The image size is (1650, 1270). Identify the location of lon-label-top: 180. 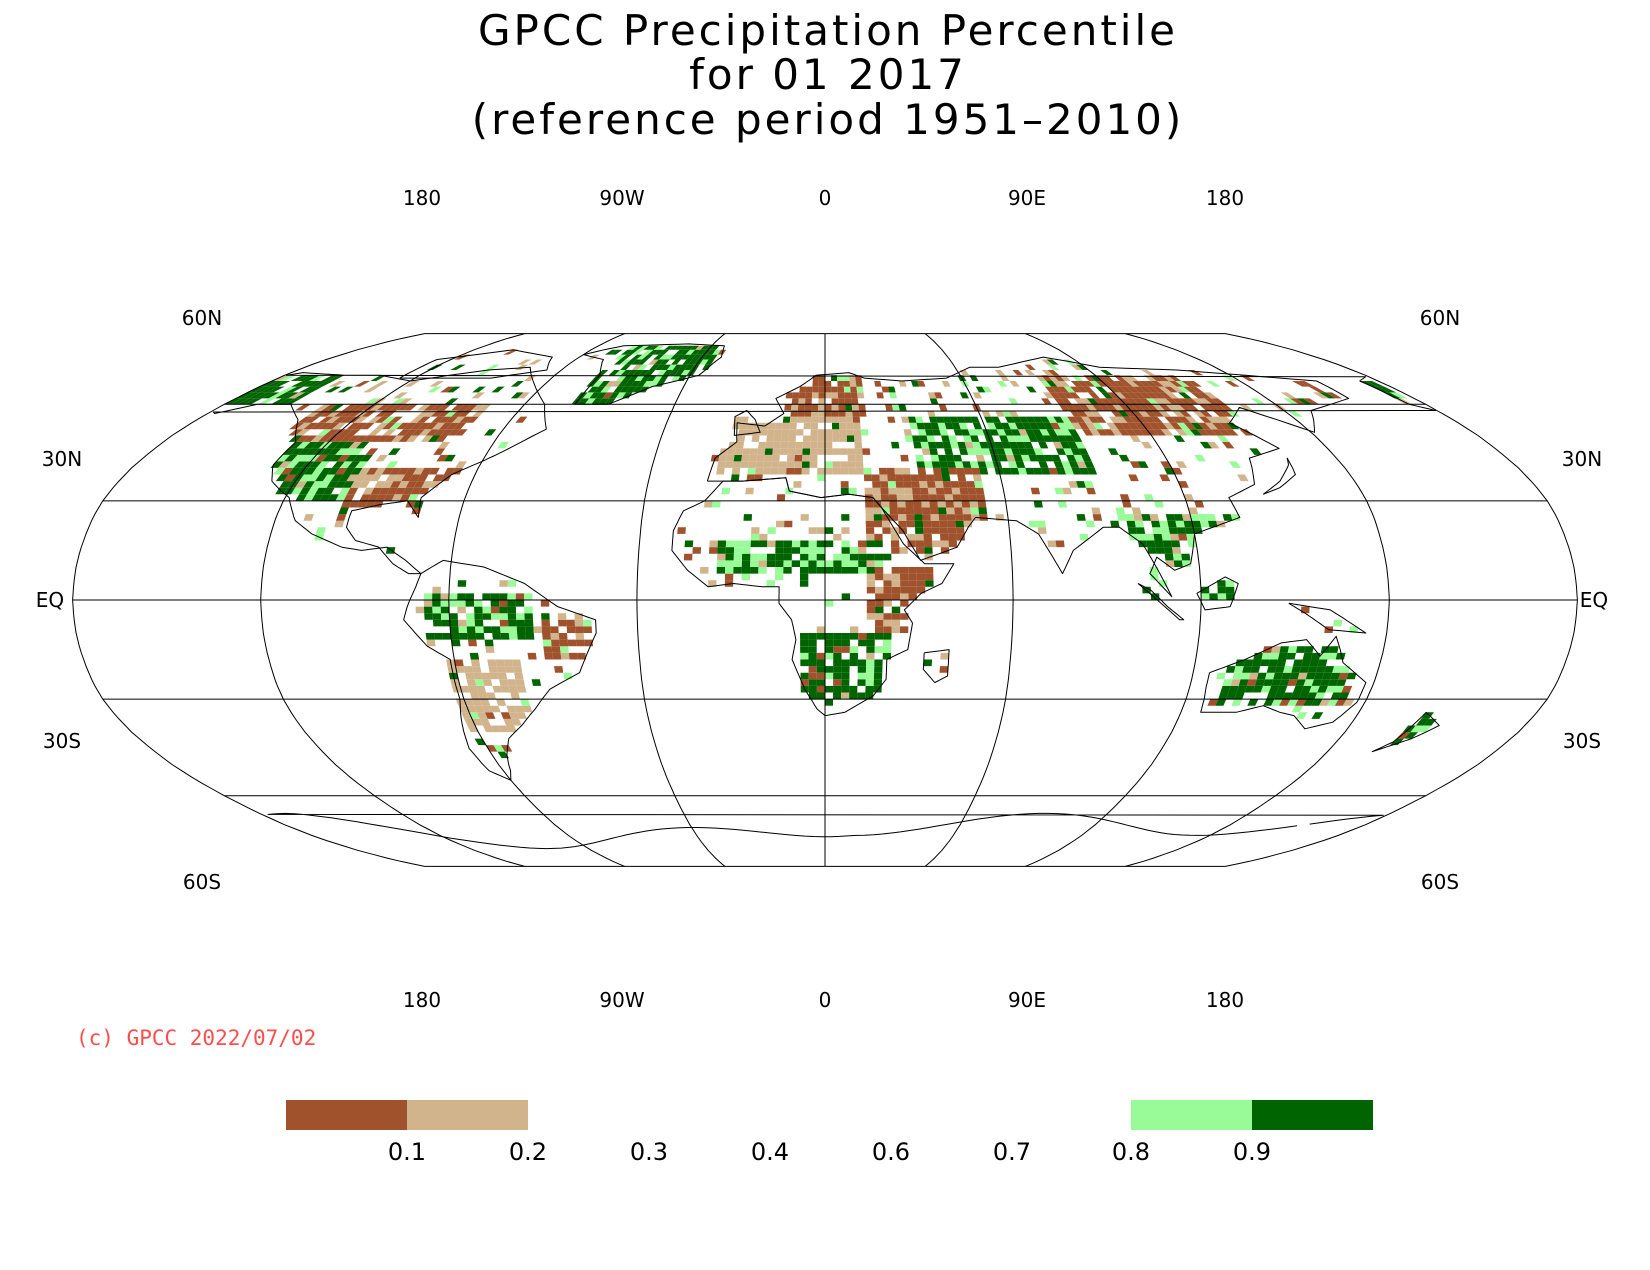
(1225, 198).